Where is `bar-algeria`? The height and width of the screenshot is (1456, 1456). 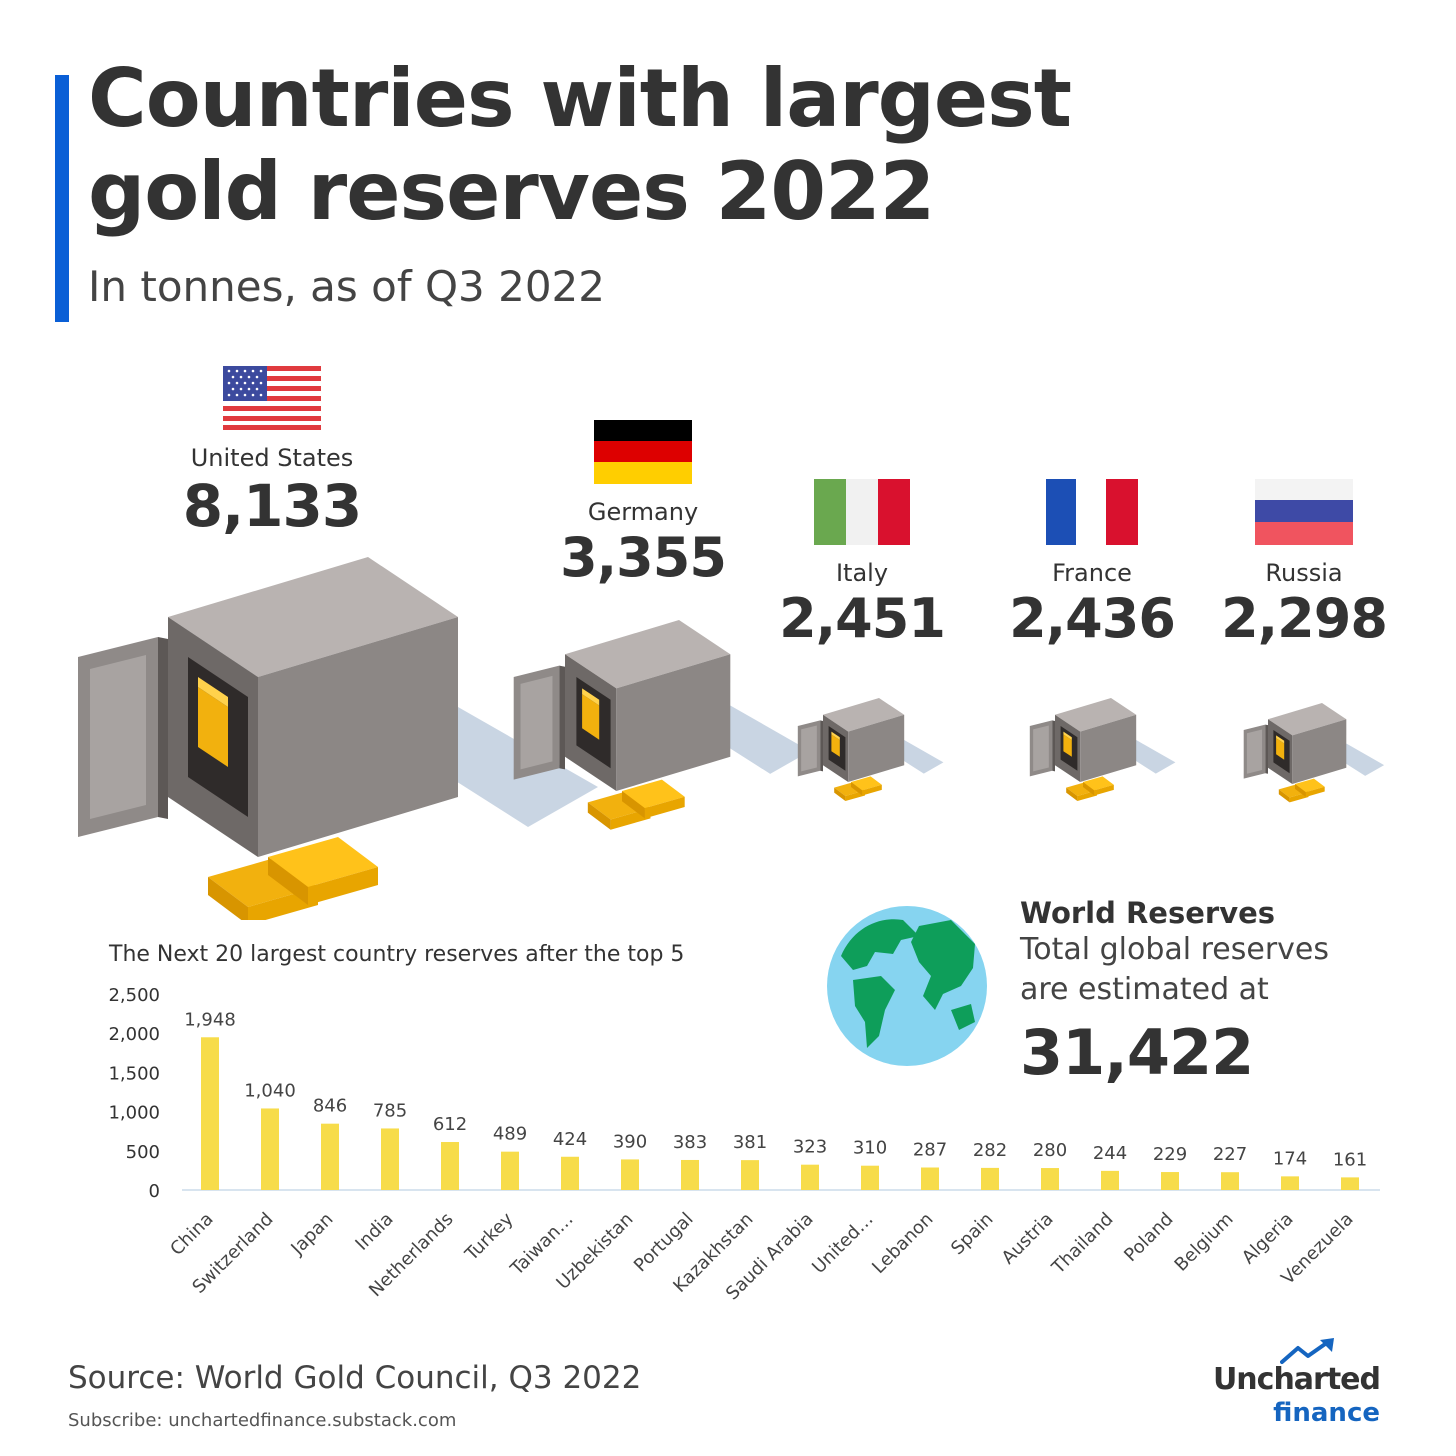 bar-algeria is located at coordinates (1290, 1183).